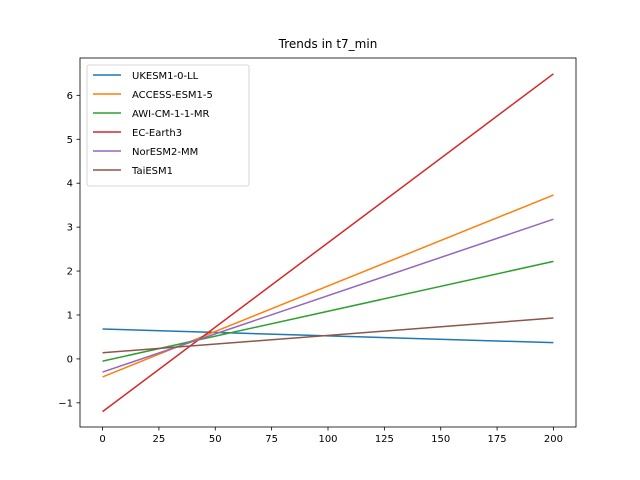  I want to click on legend-label-0: UKESM1-0-LL, so click(165, 76).